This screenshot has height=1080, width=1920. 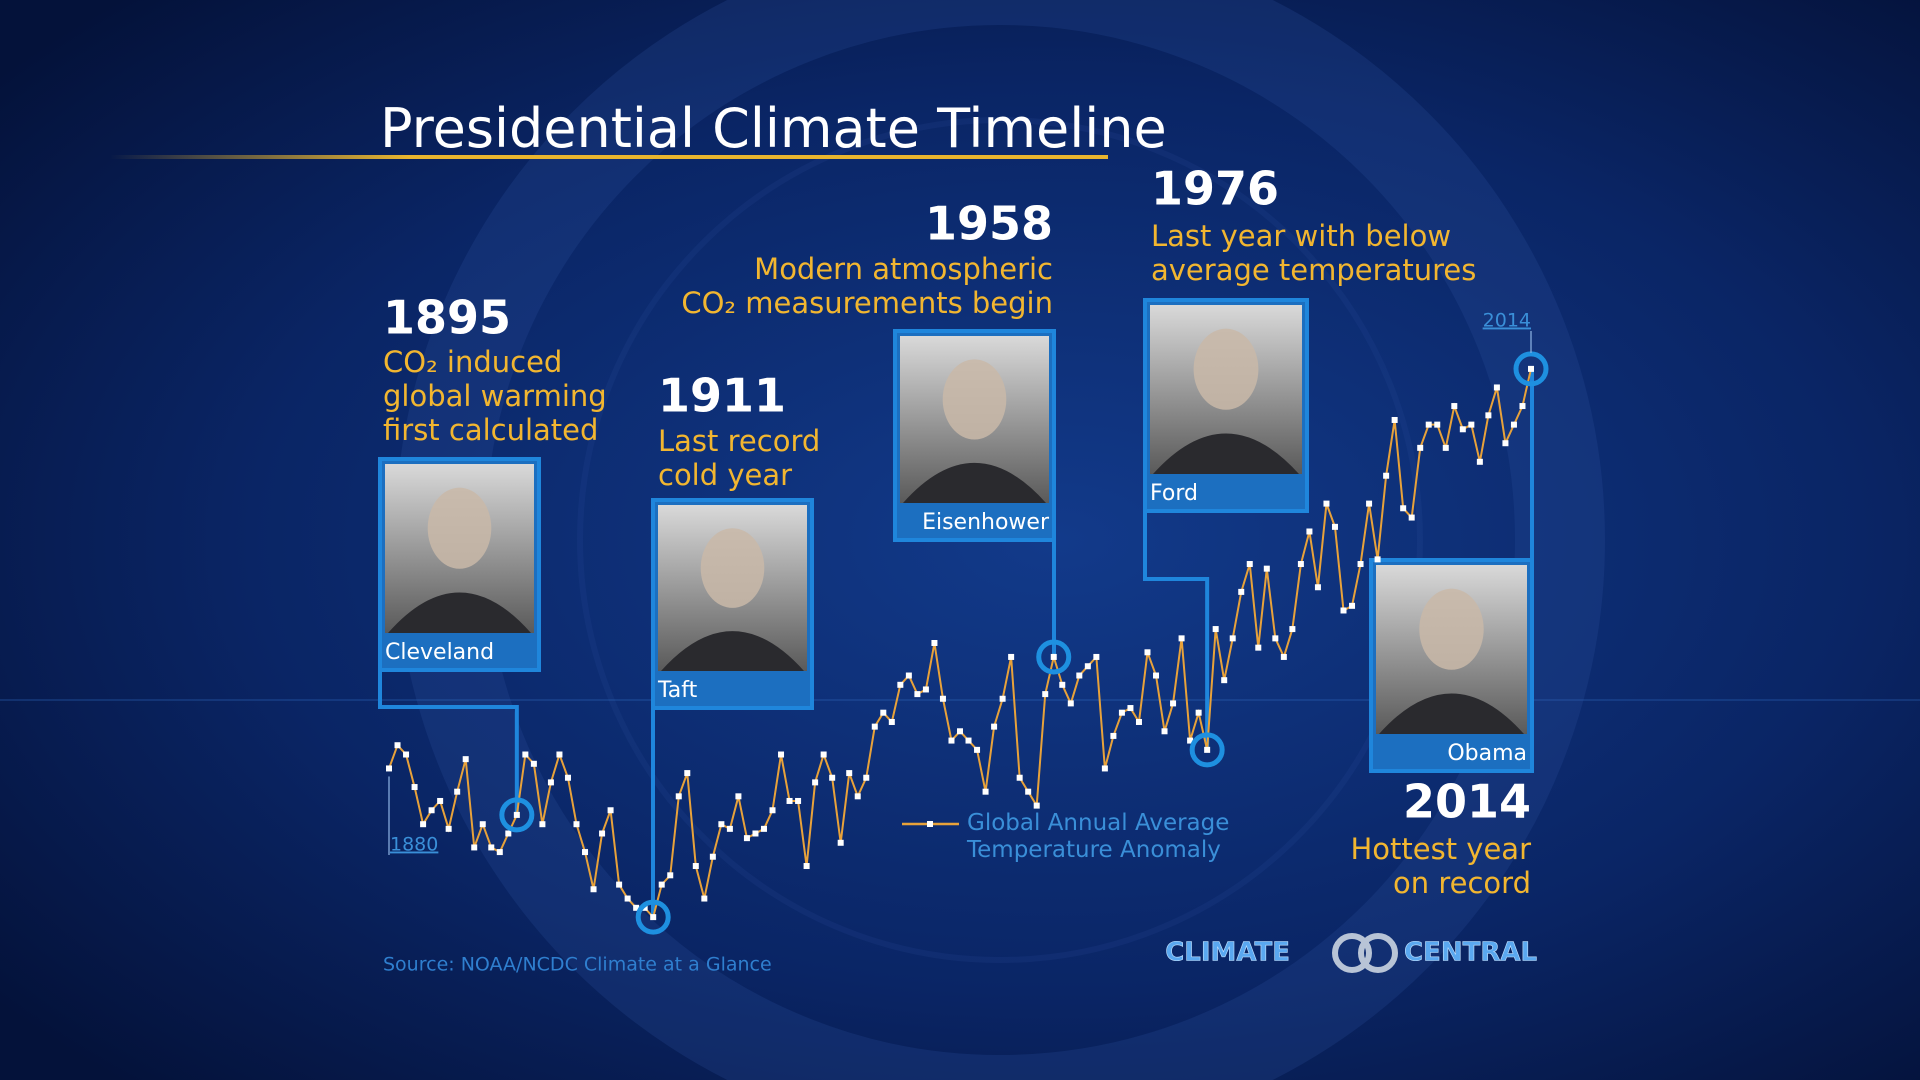 What do you see at coordinates (739, 441) in the screenshot?
I see `annotation-text: Last record` at bounding box center [739, 441].